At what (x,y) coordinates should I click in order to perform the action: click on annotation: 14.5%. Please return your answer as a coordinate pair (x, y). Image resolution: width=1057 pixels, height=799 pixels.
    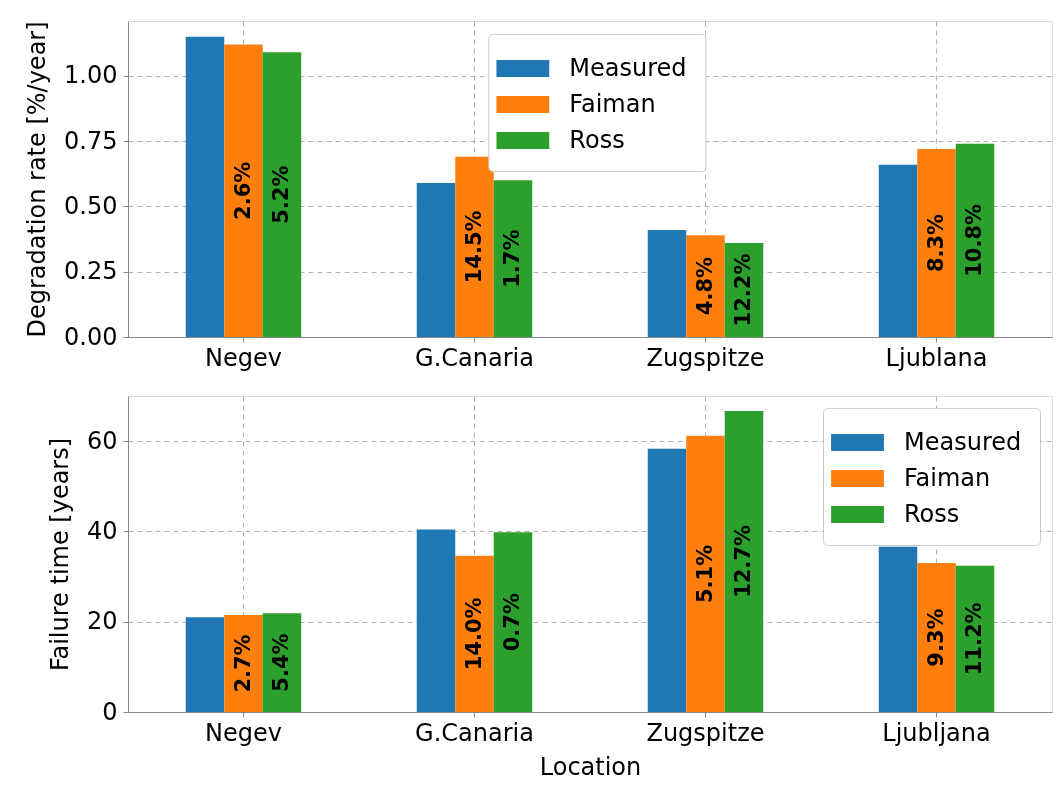
    Looking at the image, I should click on (473, 247).